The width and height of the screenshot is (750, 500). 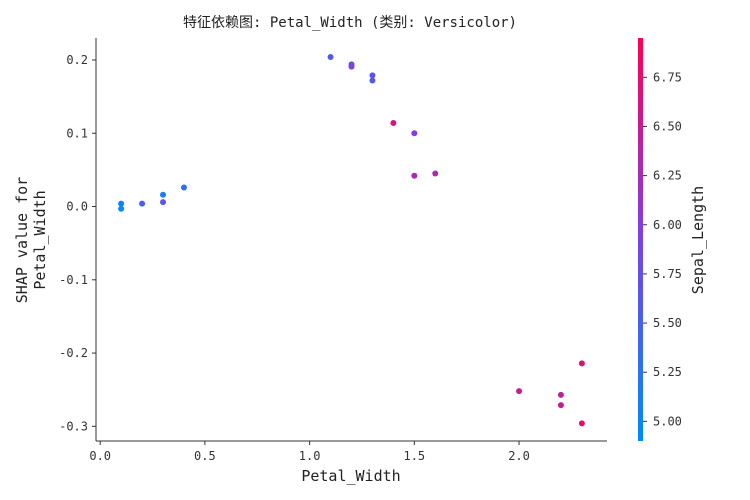 I want to click on colorbar-tick-label: 6.00, so click(x=667, y=225).